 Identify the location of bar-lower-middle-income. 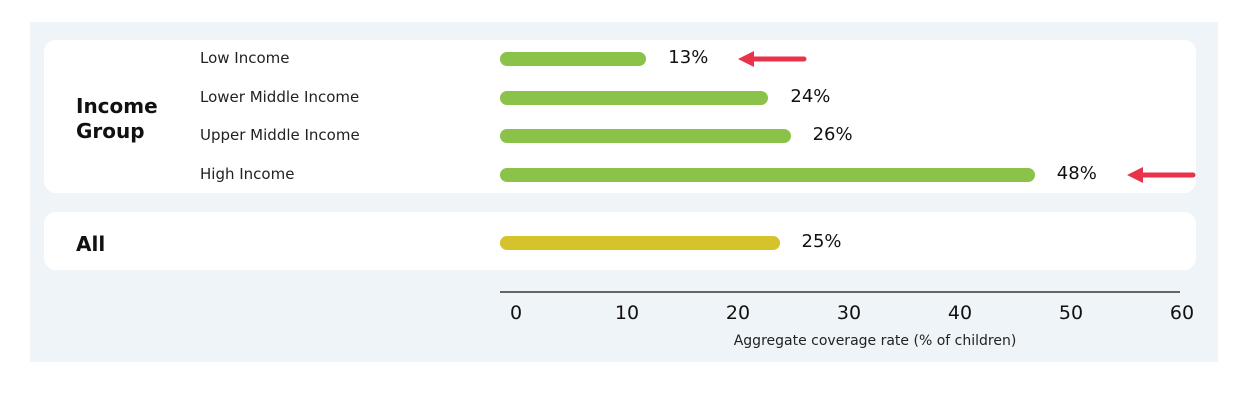
(634, 98).